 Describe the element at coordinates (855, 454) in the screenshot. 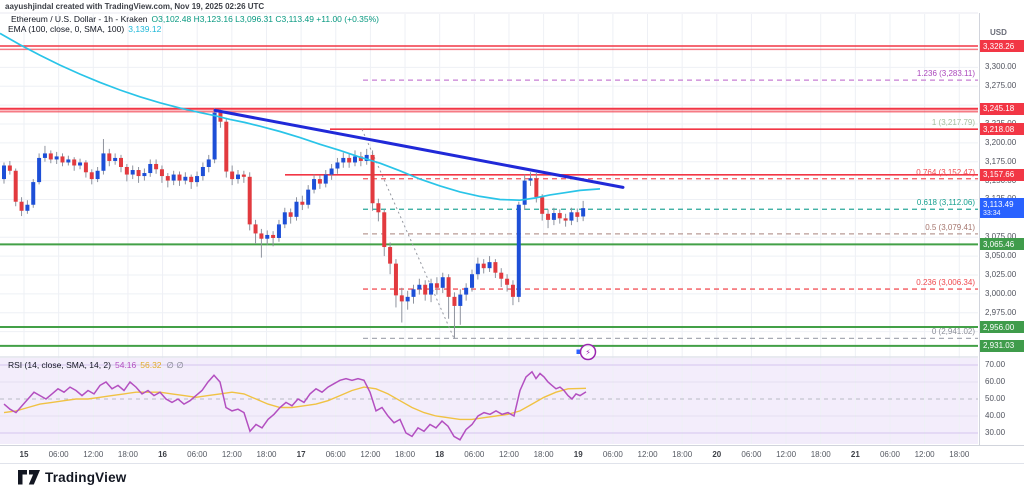

I see `time-tick-day: 21` at that location.